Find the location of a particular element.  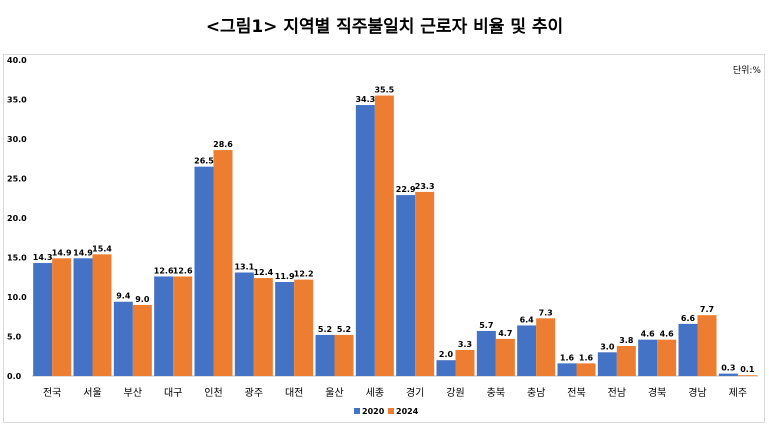

data-label: 9.0 is located at coordinates (142, 299).